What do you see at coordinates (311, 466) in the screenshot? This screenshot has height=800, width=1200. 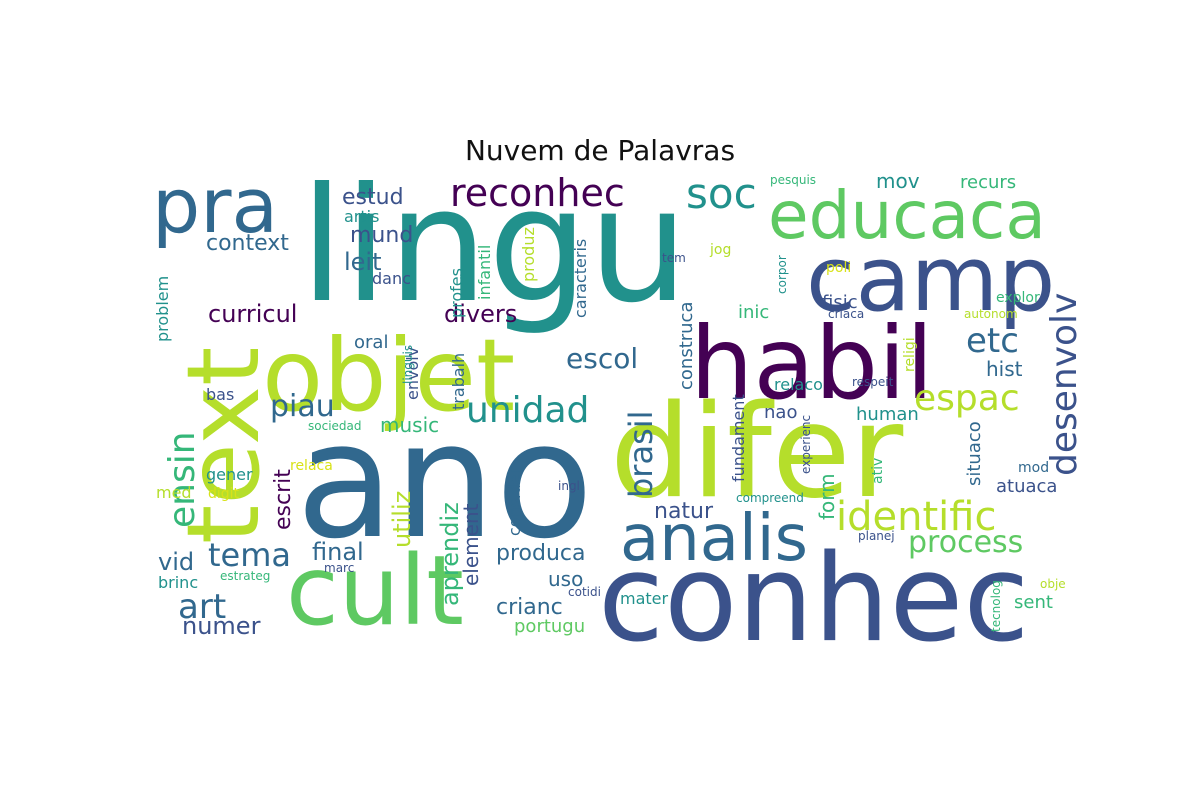 I see `cloud-word: relaca` at bounding box center [311, 466].